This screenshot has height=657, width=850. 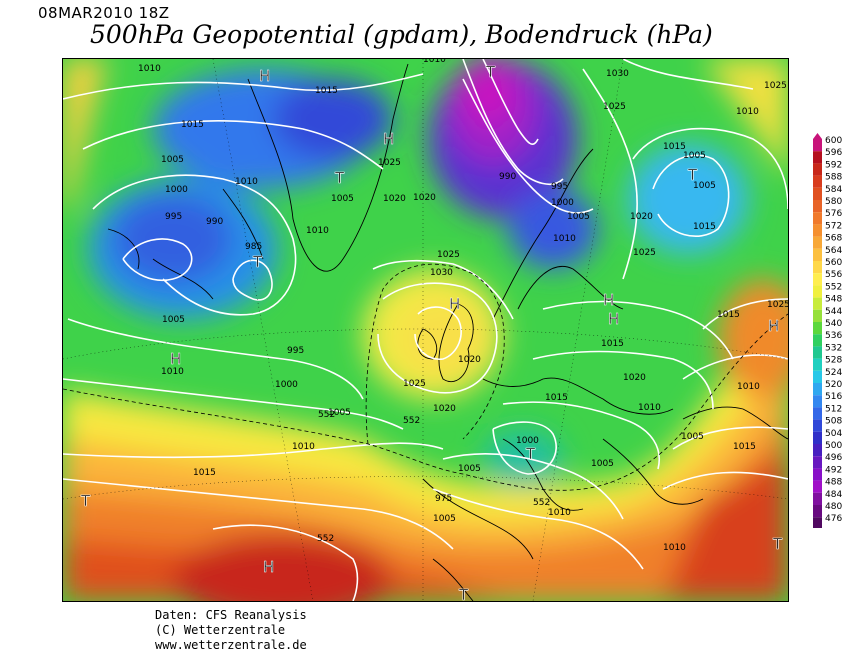 I want to click on legend-label: 528, so click(x=833, y=361).